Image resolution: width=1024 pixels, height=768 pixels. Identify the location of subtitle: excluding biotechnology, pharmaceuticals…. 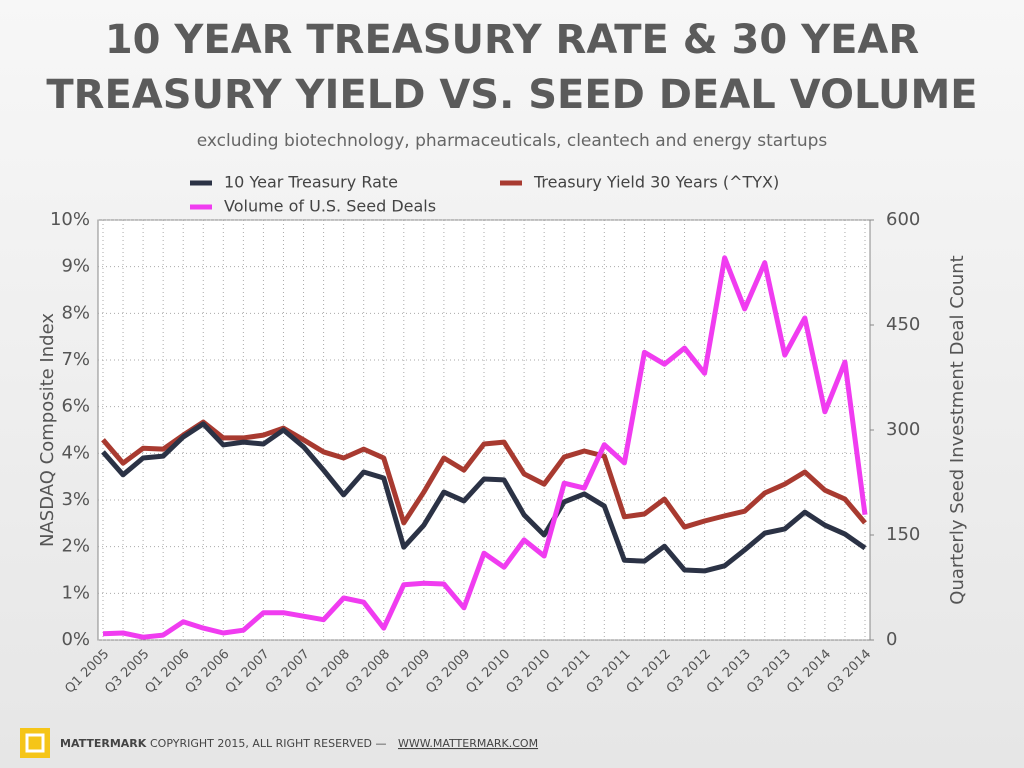
(512, 141).